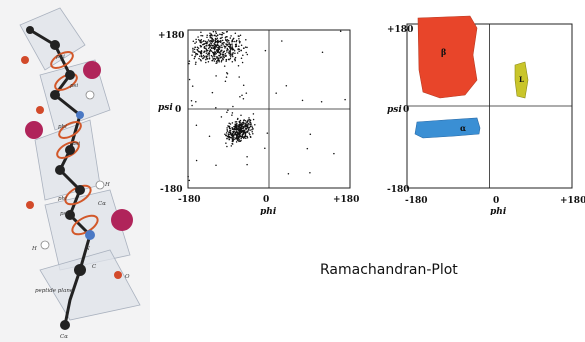  Describe the element at coordinates (74, 86) in the screenshot. I see `structure-label: psi` at that location.